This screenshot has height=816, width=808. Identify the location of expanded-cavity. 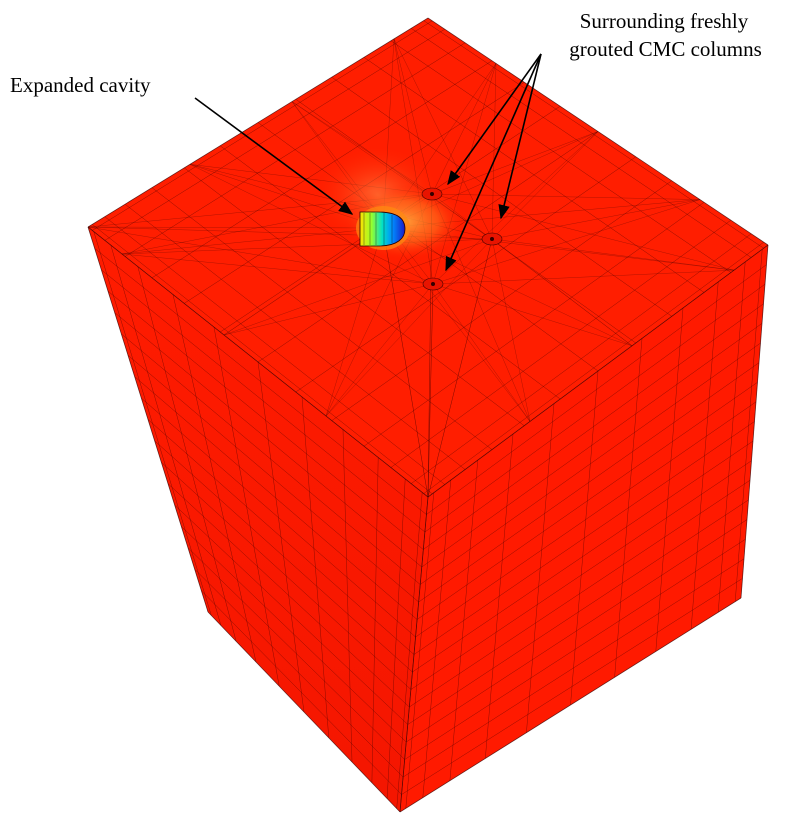
(383, 228).